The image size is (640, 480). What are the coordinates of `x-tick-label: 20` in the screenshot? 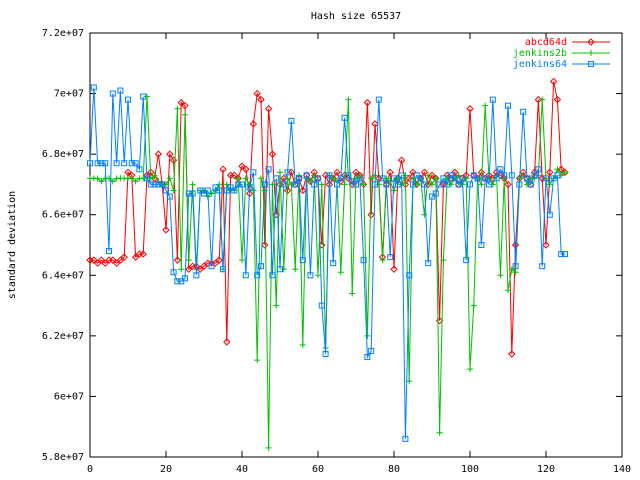 It's located at (166, 469).